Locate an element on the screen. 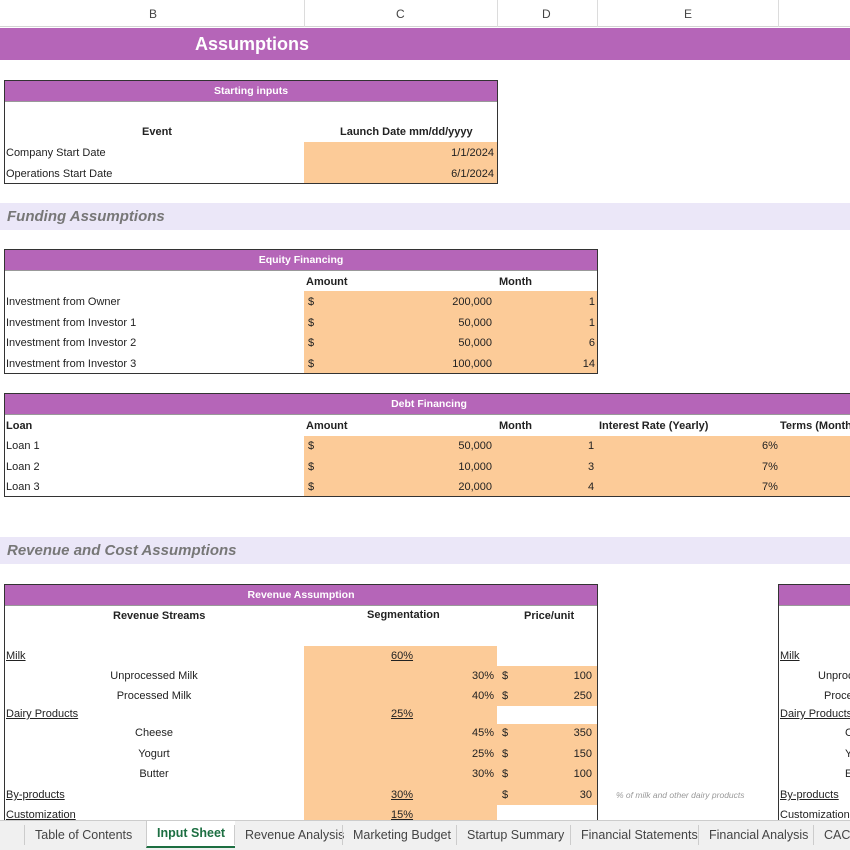 Image resolution: width=850 pixels, height=850 pixels. loan-month: 3 is located at coordinates (591, 466).